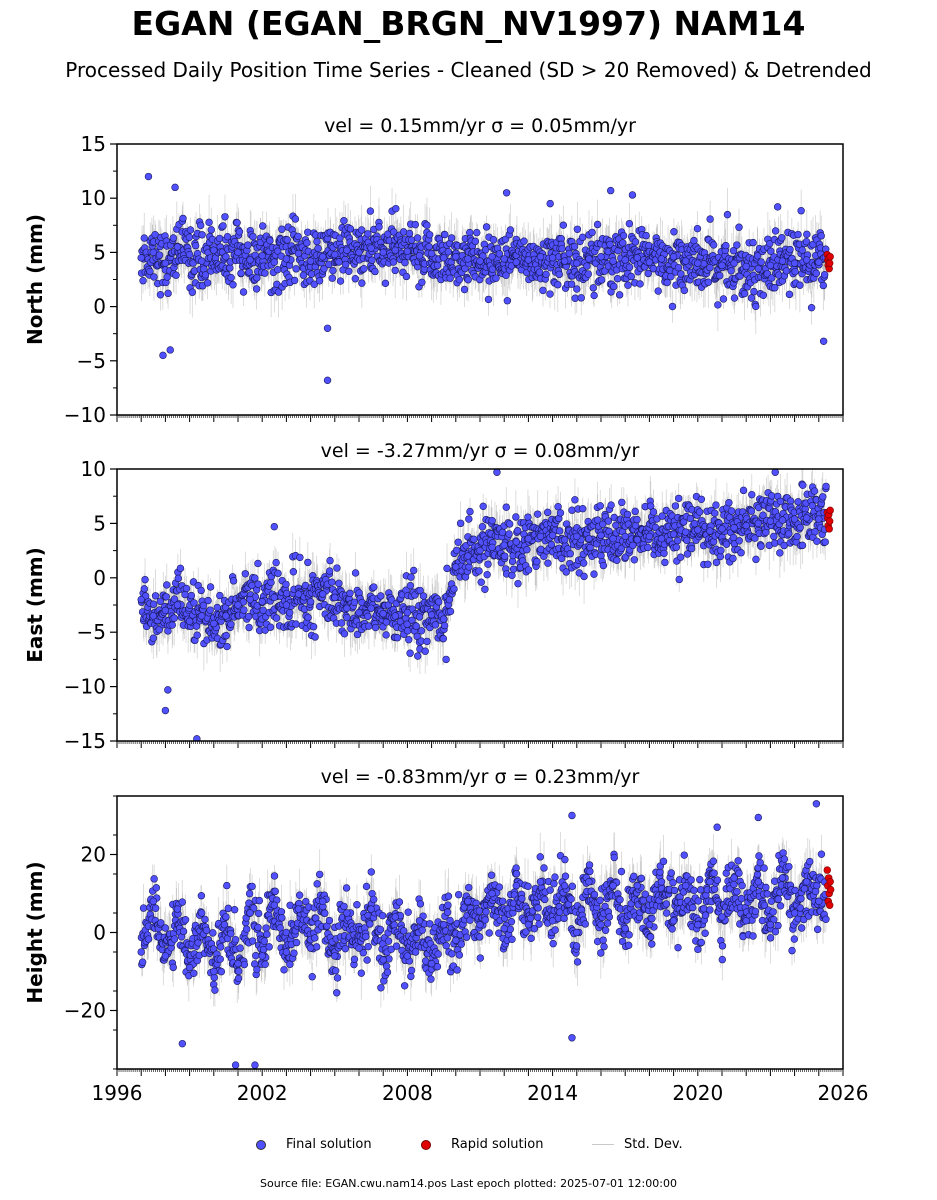  I want to click on y-tick-label: 0, so click(99, 578).